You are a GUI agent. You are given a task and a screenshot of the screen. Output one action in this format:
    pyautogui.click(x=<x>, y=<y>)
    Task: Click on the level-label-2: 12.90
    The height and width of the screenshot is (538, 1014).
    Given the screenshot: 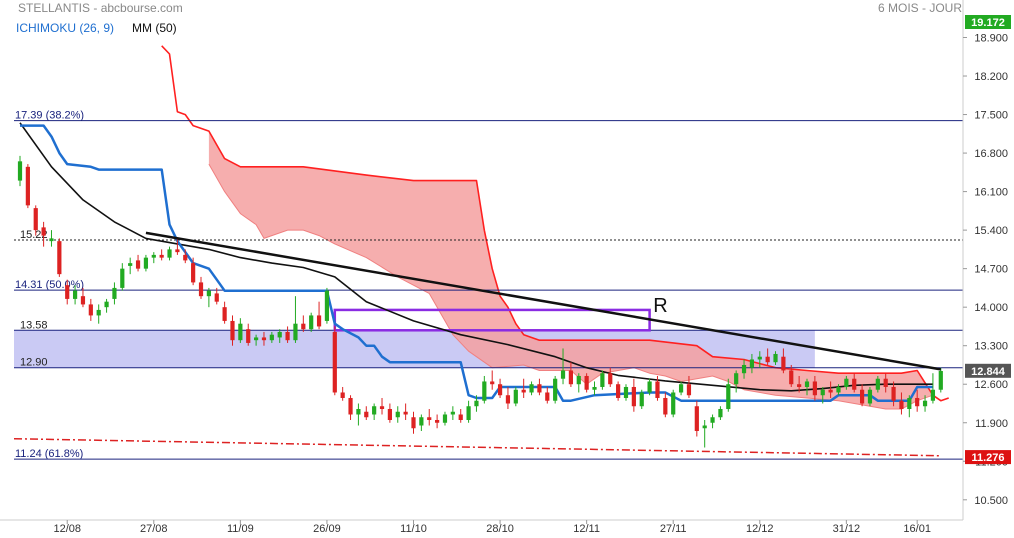 What is the action you would take?
    pyautogui.click(x=34, y=363)
    